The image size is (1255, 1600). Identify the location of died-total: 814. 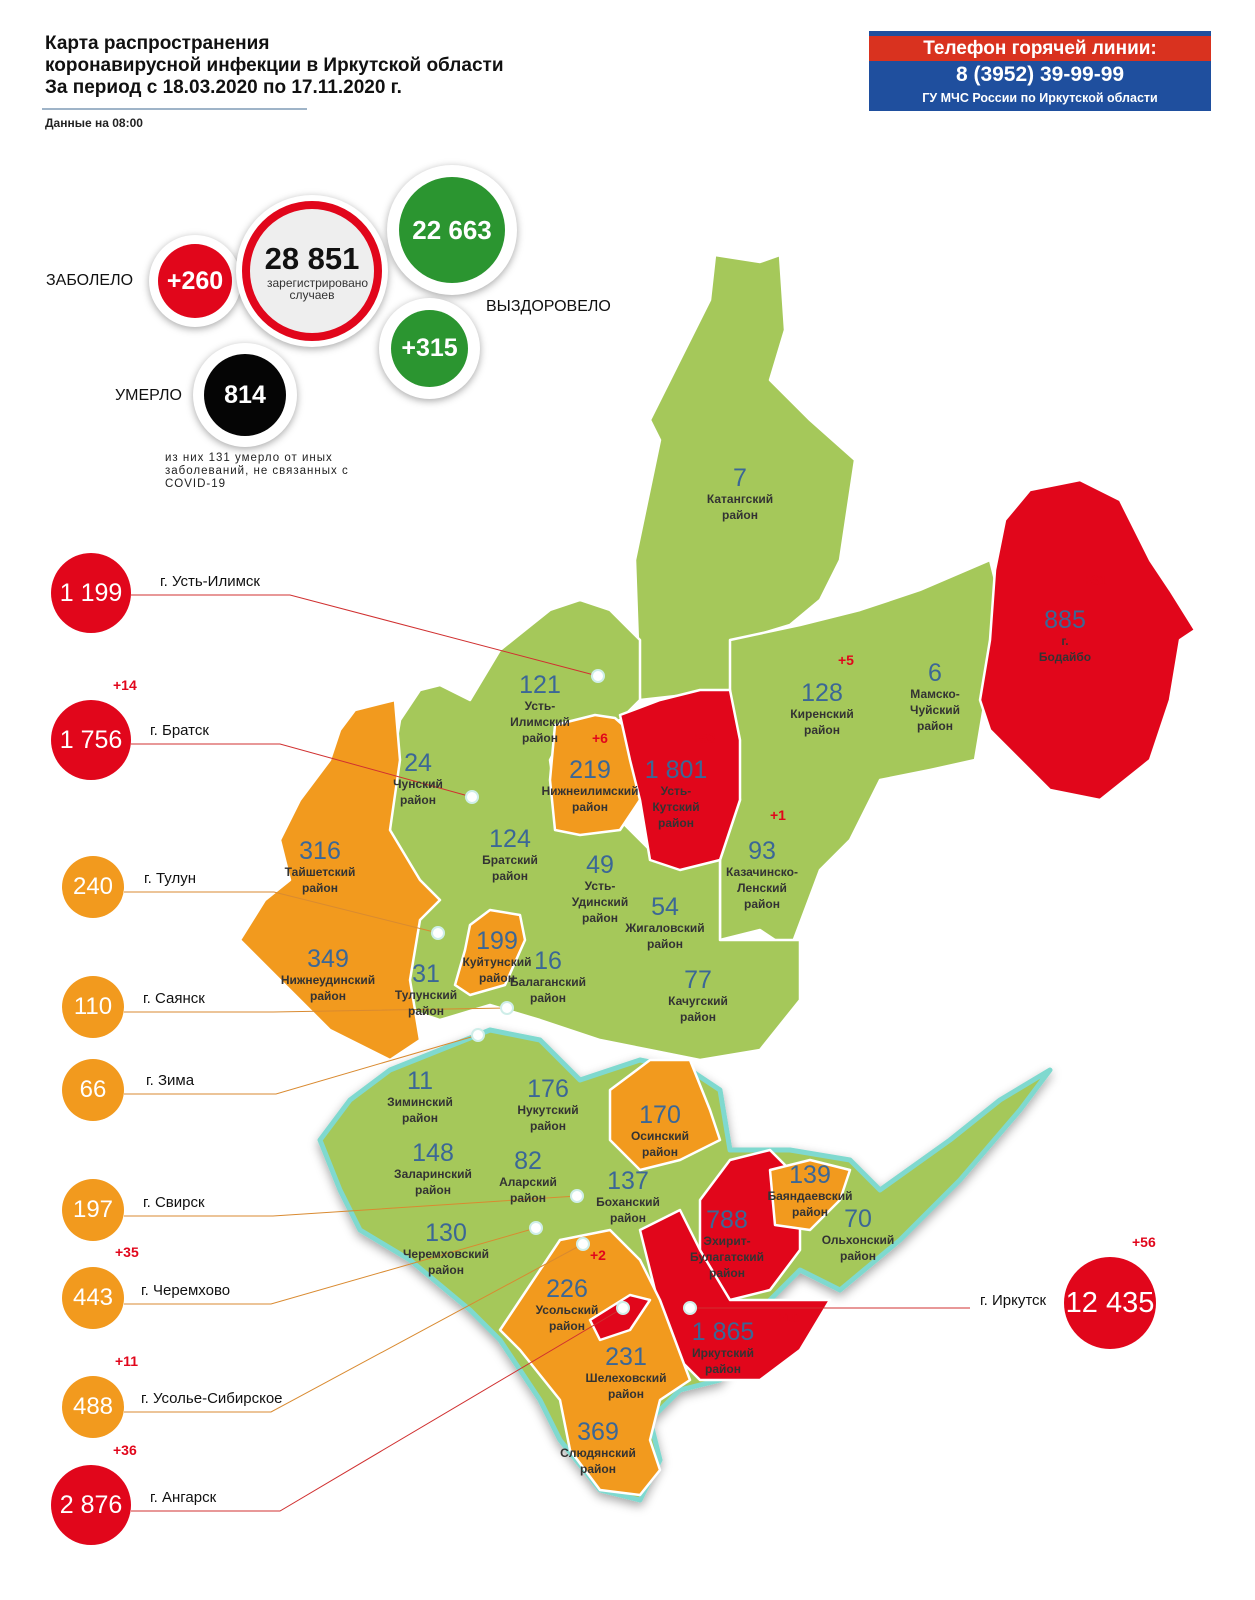
(245, 395).